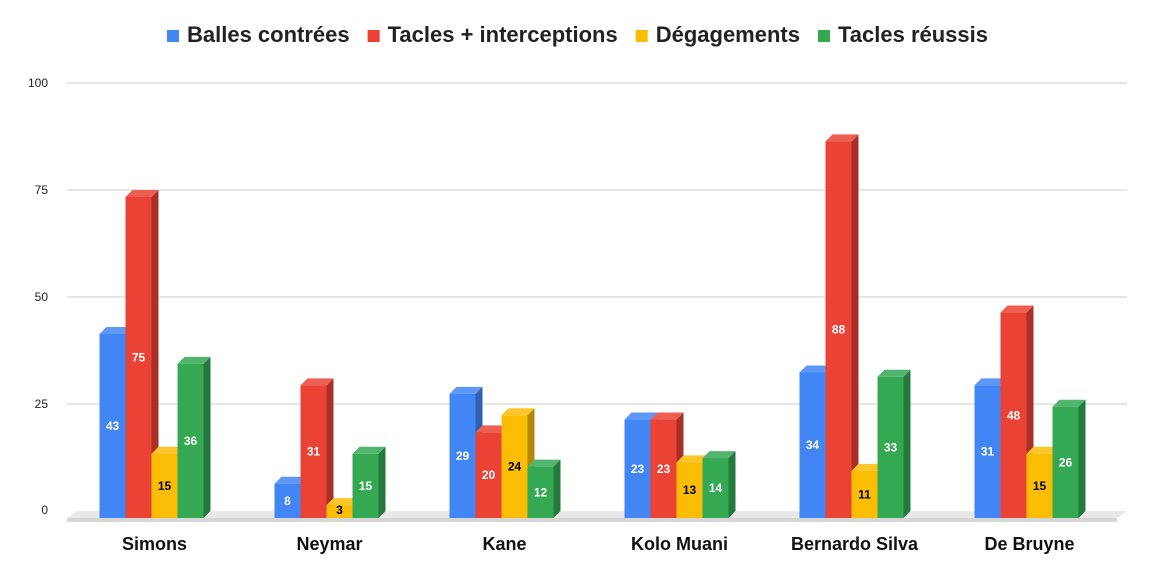 The height and width of the screenshot is (585, 1155). I want to click on category-label: Neymar, so click(329, 544).